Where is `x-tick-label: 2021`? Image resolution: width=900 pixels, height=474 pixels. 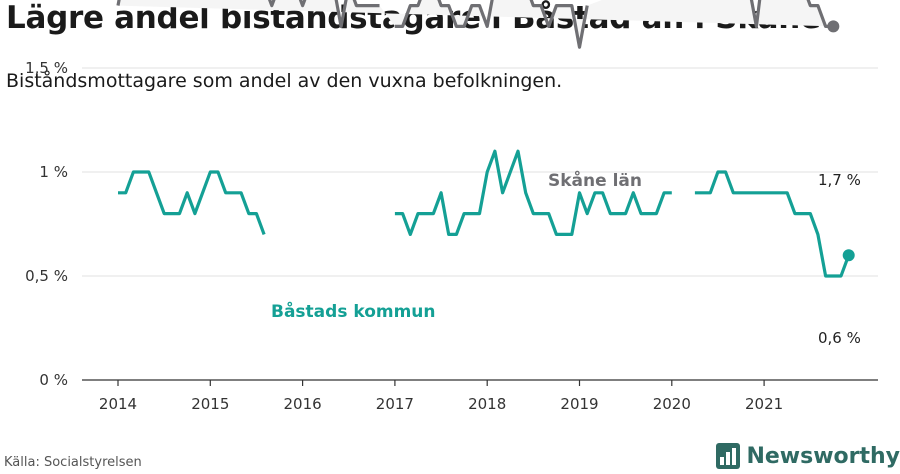 x-tick-label: 2021 is located at coordinates (764, 404).